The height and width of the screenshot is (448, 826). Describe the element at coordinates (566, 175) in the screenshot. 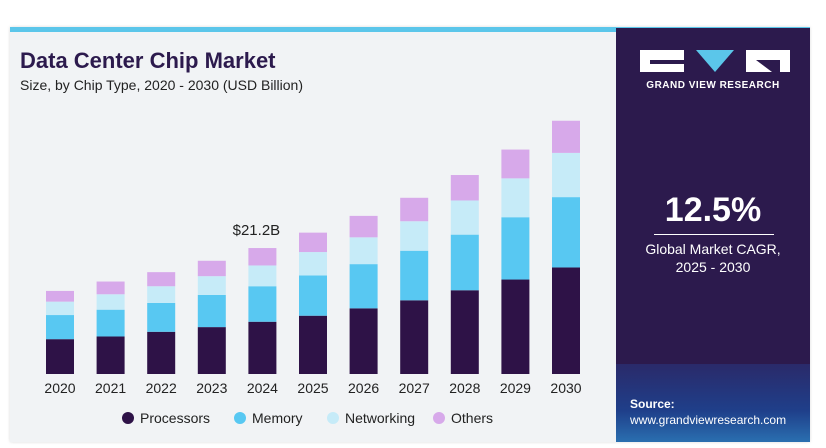

I see `bar-networking-2030` at that location.